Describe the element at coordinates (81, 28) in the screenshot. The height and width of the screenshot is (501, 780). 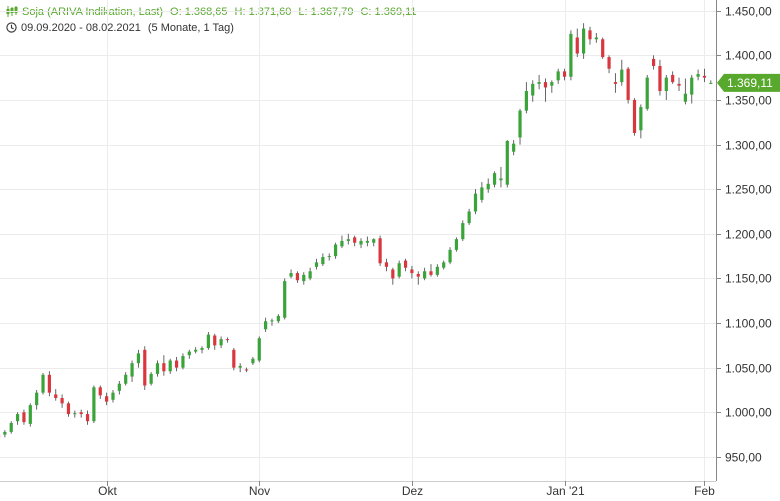
I see `date-range: 09.09.2020 - 08.02.2021` at that location.